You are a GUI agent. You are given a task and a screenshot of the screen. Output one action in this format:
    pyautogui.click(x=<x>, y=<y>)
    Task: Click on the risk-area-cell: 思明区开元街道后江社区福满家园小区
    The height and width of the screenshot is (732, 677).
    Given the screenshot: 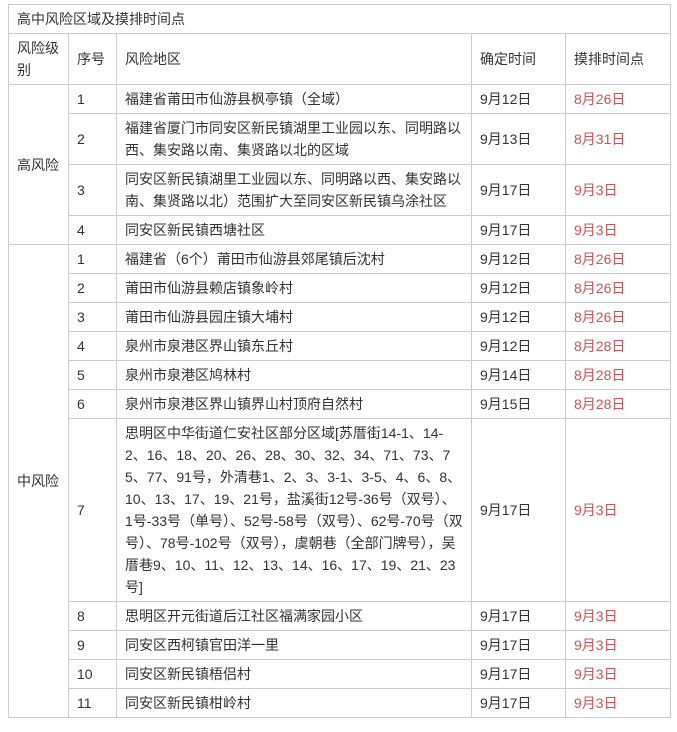 What is the action you would take?
    pyautogui.click(x=294, y=616)
    